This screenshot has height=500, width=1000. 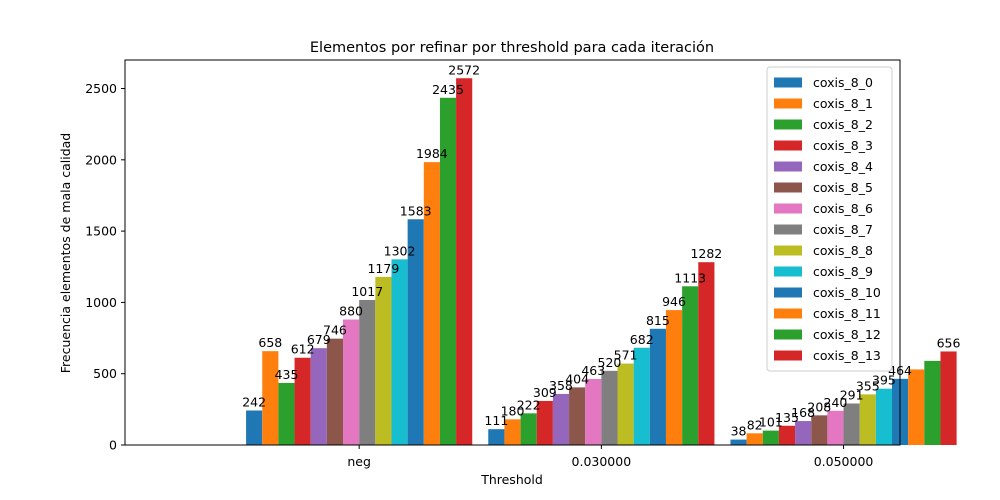 What do you see at coordinates (512, 432) in the screenshot?
I see `bar-coxis_8_1-0.030000` at bounding box center [512, 432].